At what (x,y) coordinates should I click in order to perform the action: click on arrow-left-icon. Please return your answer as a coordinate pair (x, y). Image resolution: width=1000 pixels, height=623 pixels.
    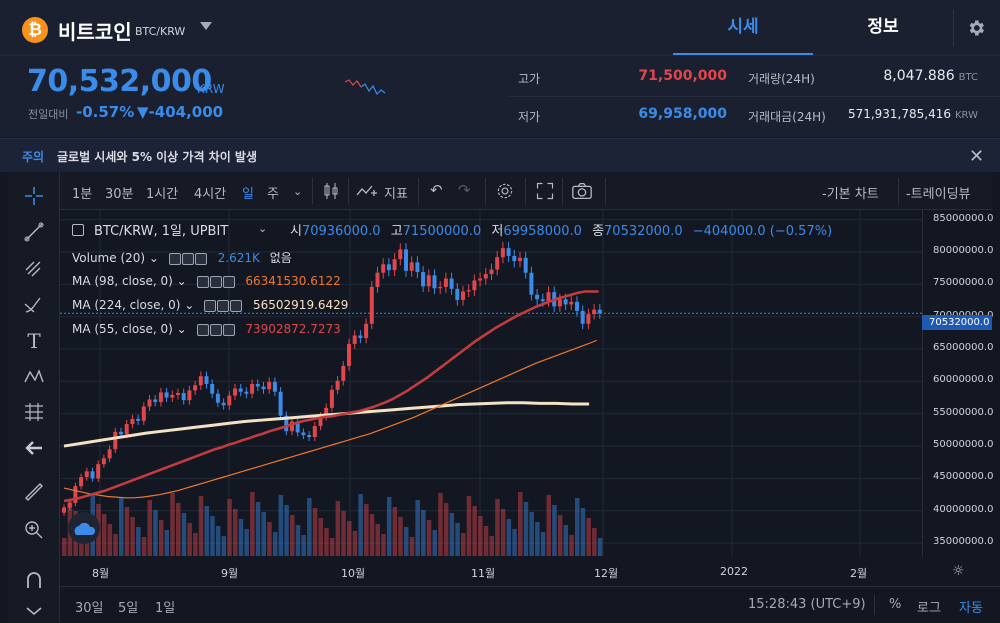
    Looking at the image, I should click on (34, 449).